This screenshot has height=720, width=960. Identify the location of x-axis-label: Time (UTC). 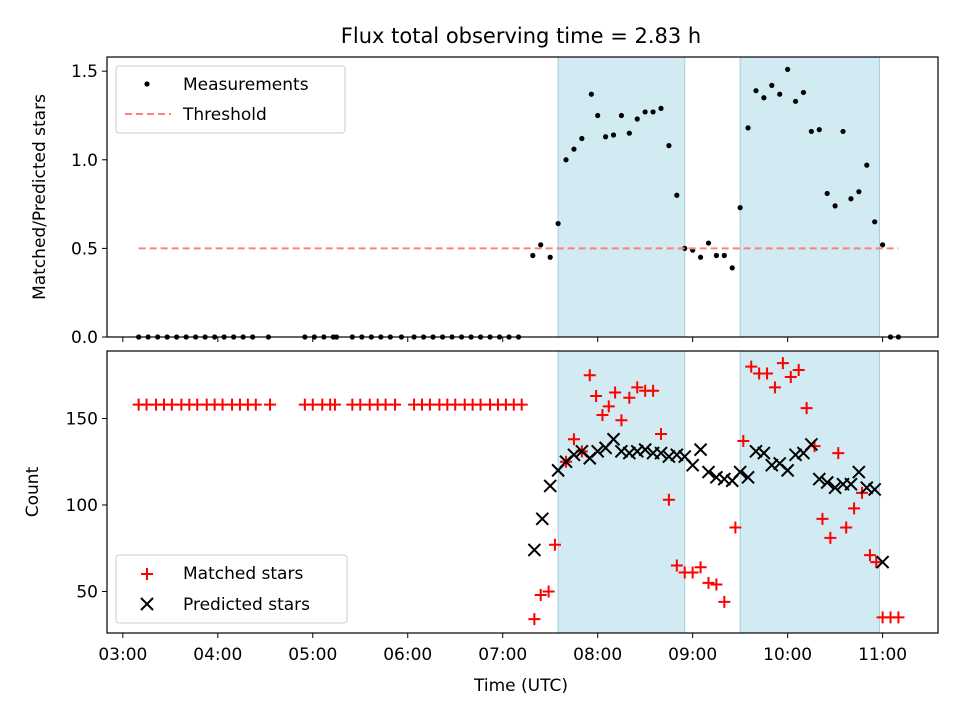
(520, 686).